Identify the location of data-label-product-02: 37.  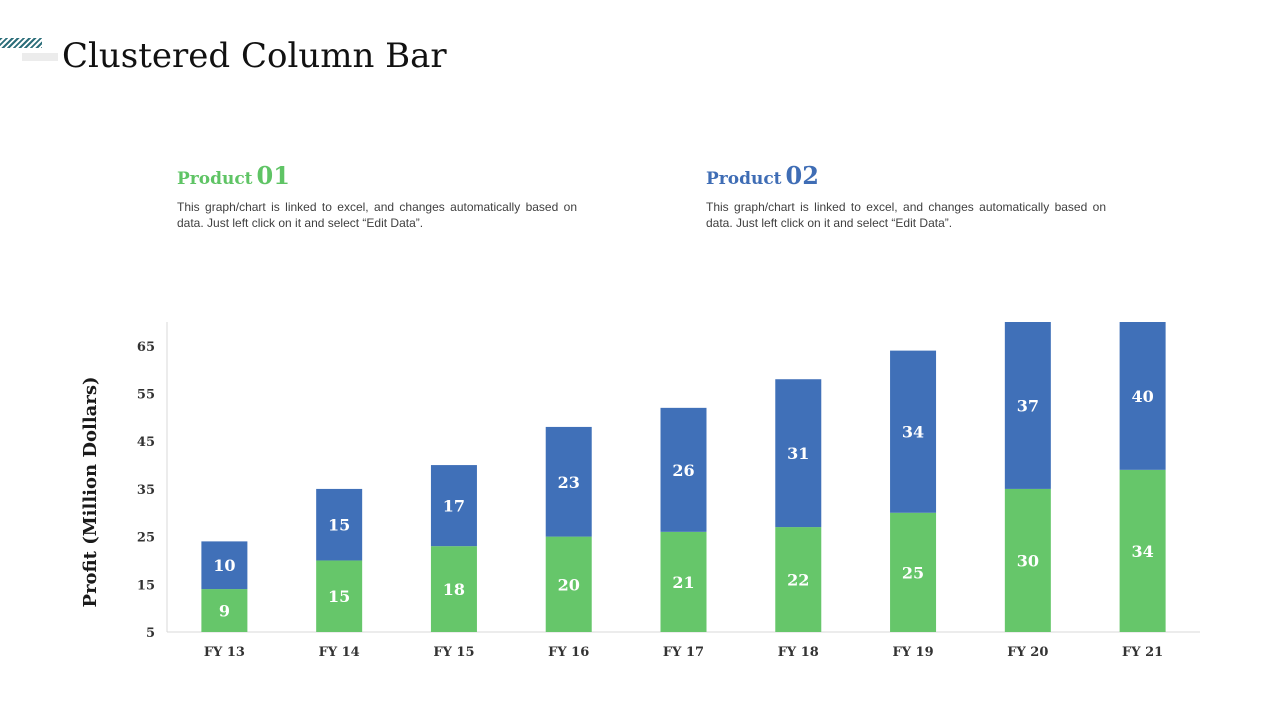
(1028, 405).